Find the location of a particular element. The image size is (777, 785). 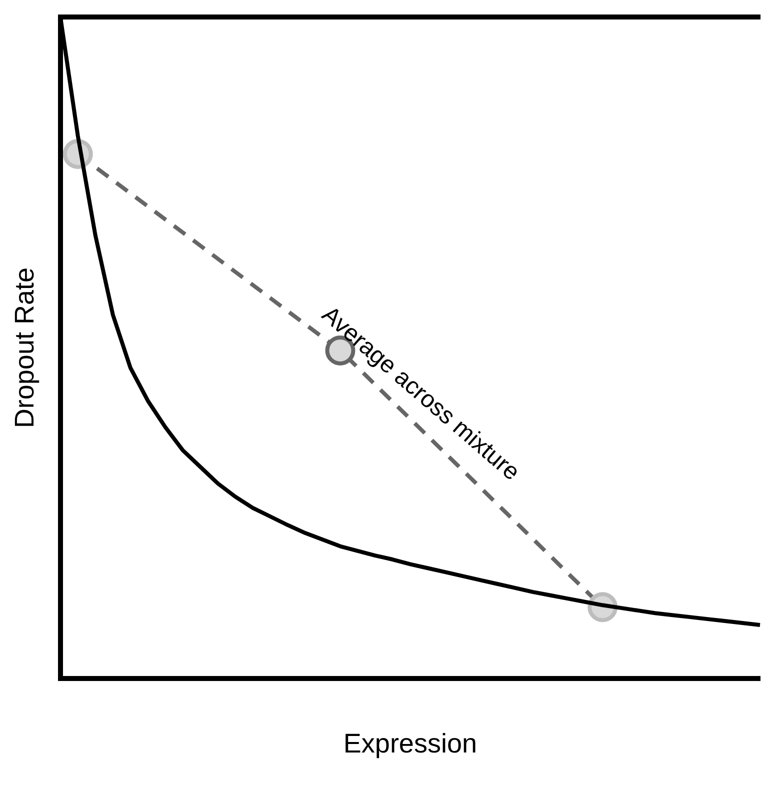

x-axis-title: Expression is located at coordinates (410, 743).